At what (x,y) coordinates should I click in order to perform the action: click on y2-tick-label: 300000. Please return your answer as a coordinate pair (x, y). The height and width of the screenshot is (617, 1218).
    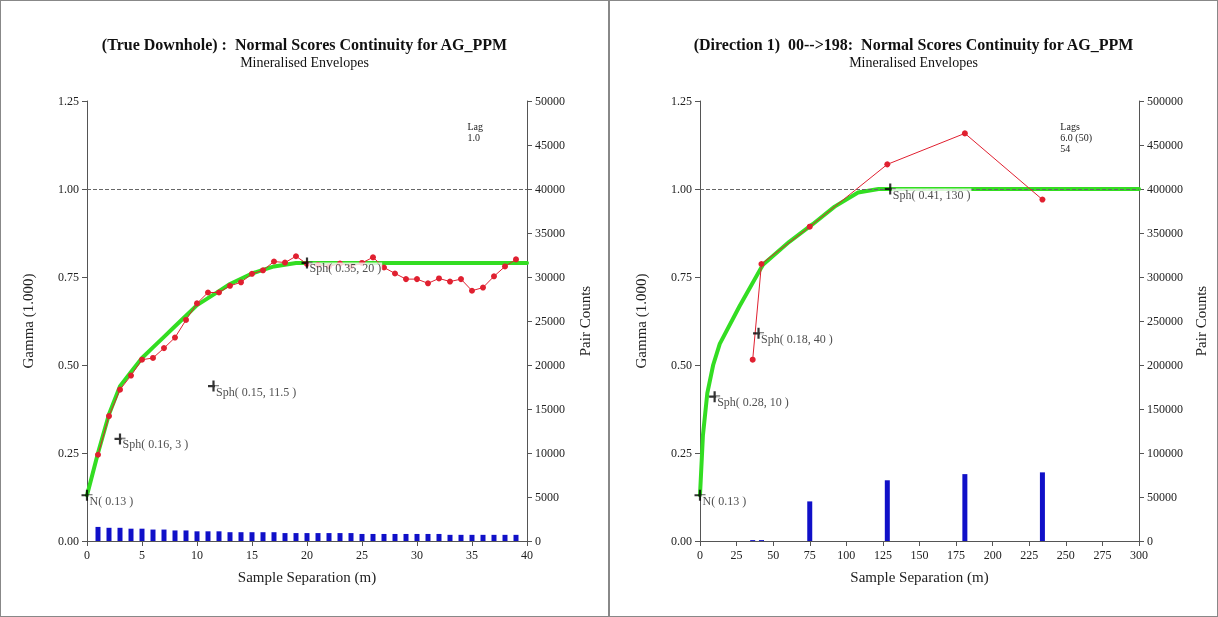
    Looking at the image, I should click on (1165, 277).